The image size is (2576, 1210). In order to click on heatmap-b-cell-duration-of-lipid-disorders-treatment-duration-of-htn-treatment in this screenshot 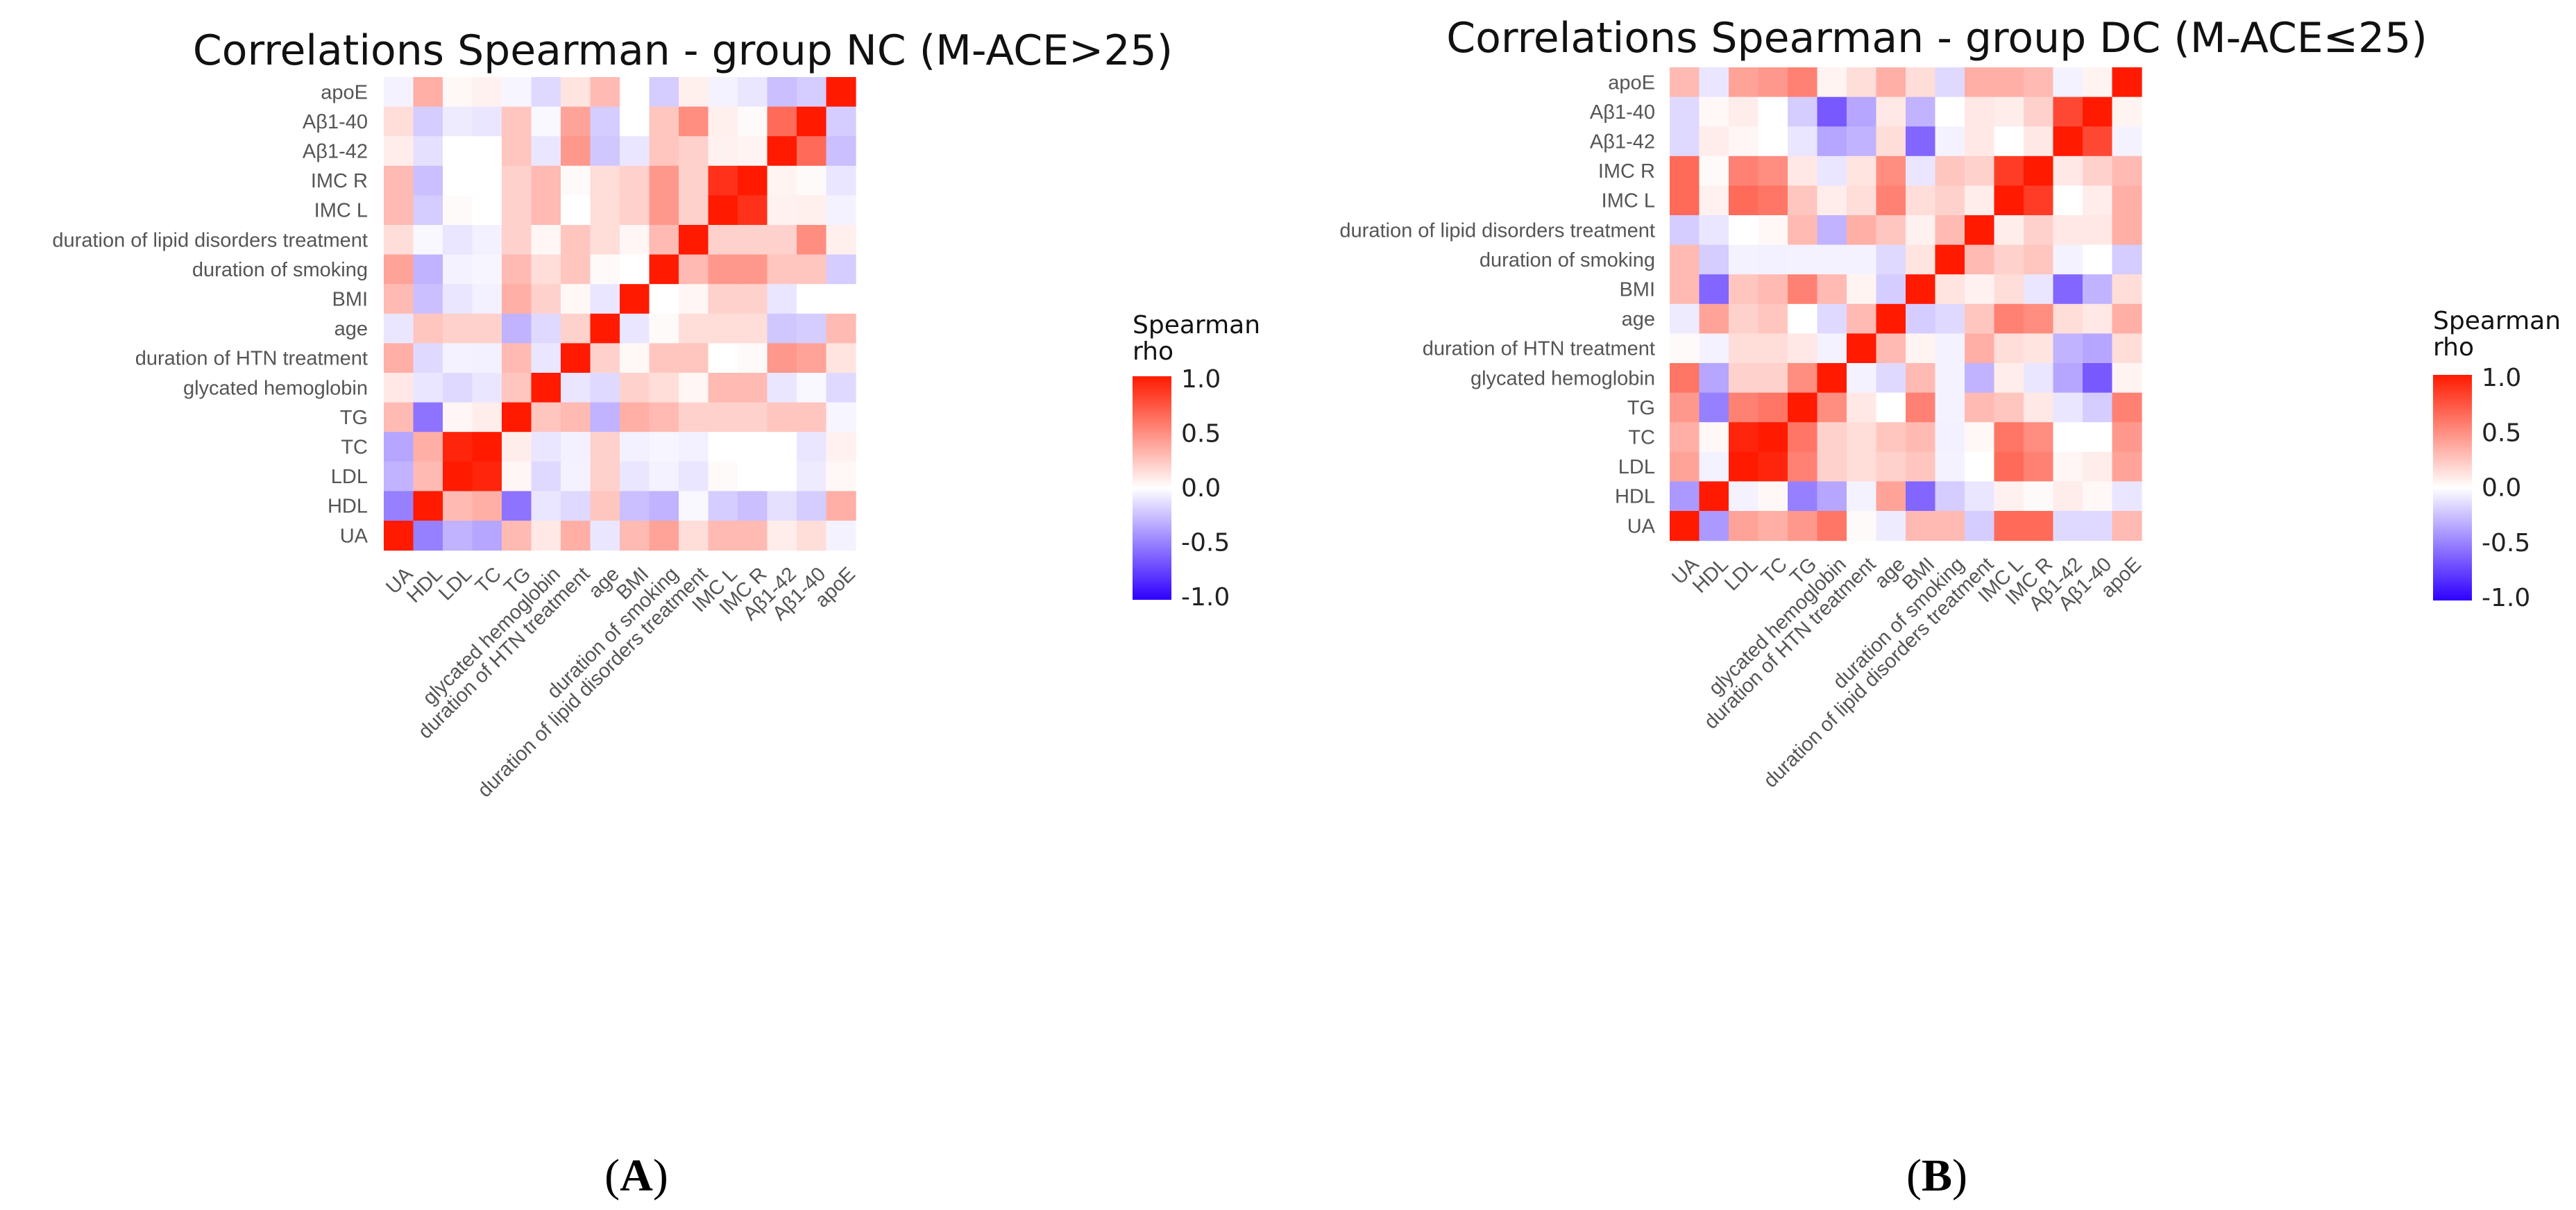, I will do `click(1862, 230)`.